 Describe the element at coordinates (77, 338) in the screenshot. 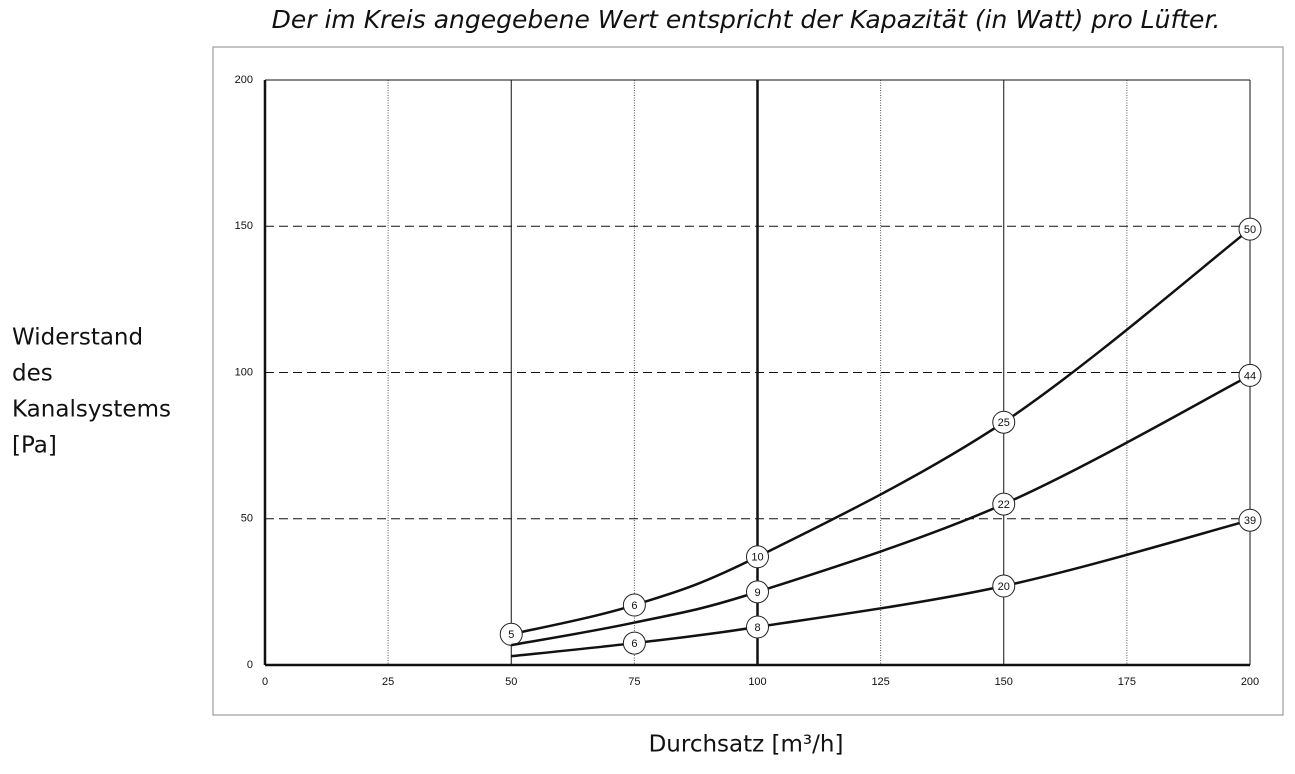

I see `y-axis-label: Widerstand` at that location.